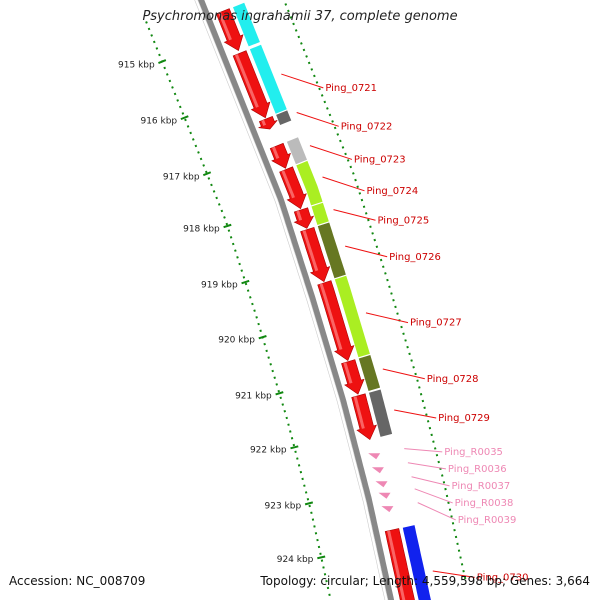 Image resolution: width=600 pixels, height=600 pixels. Describe the element at coordinates (473, 452) in the screenshot. I see `feature-label: Ping_R0035` at that location.